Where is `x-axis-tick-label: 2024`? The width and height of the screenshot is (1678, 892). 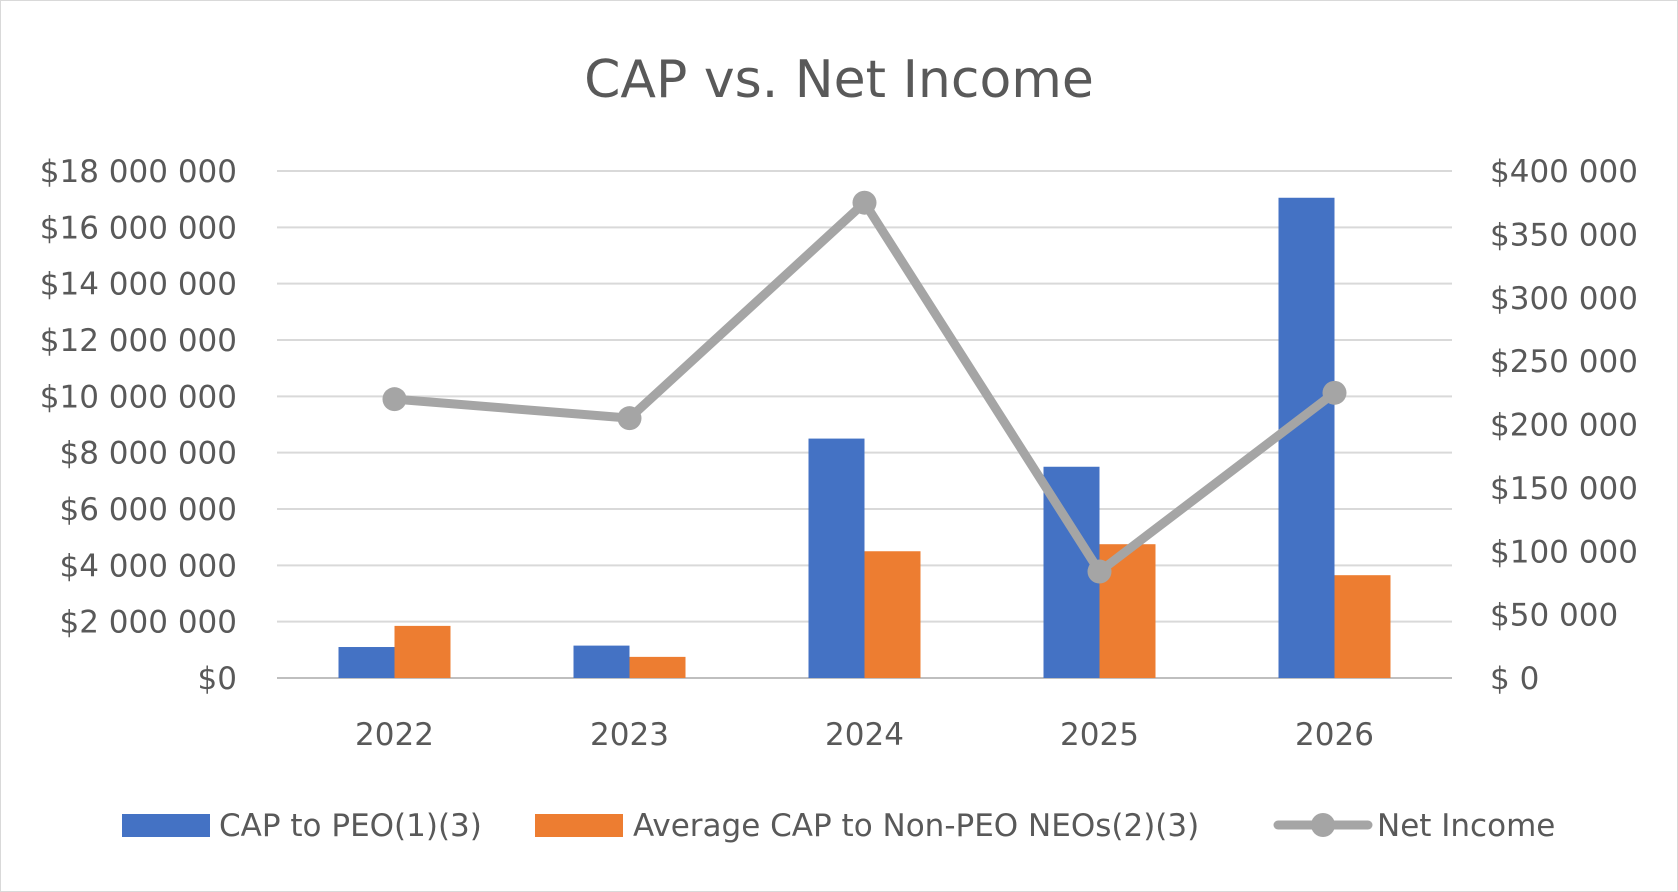 x-axis-tick-label: 2024 is located at coordinates (864, 735).